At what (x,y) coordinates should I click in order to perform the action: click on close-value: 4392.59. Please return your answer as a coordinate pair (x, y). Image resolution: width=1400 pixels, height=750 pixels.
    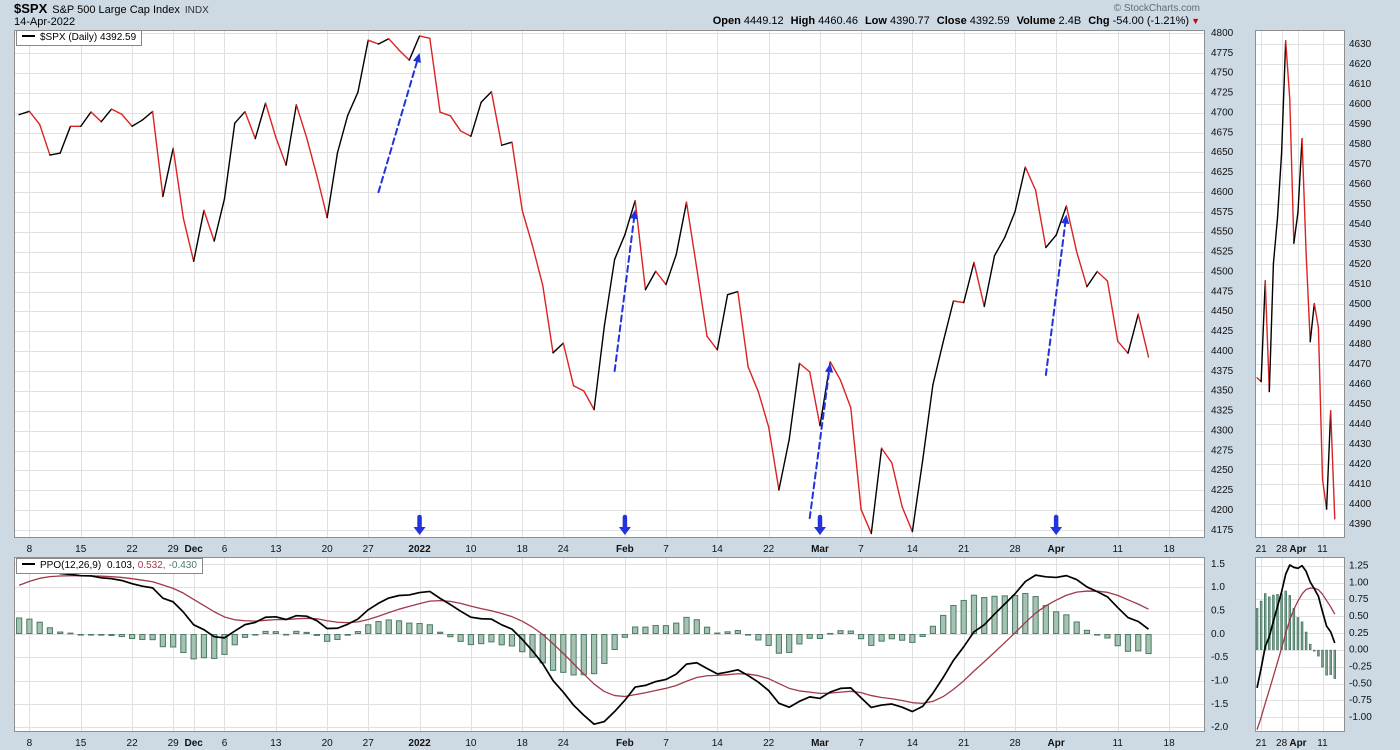
    Looking at the image, I should click on (989, 21).